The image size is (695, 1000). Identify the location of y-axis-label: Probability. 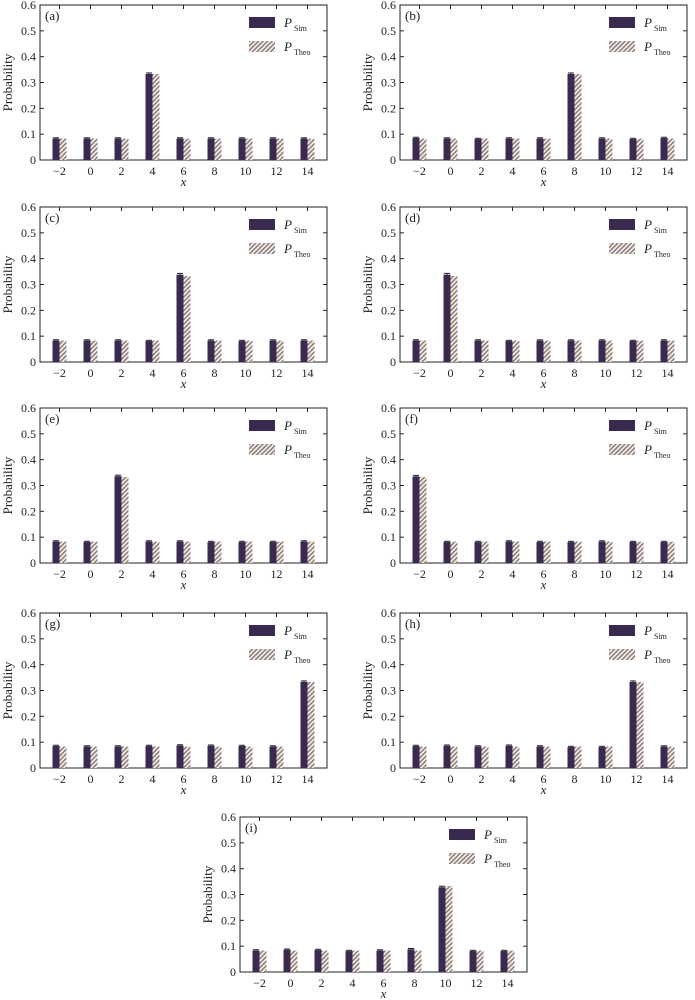
(7, 82).